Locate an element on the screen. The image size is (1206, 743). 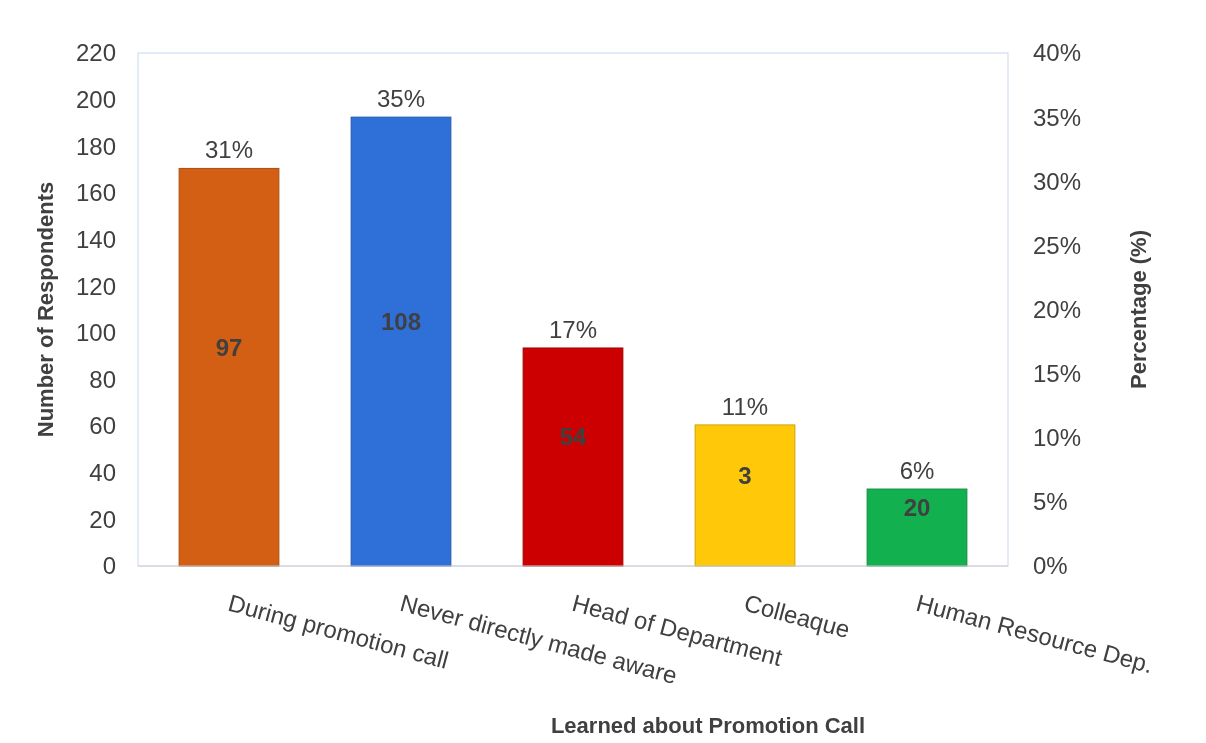
y2-tick-label: 15% is located at coordinates (1057, 374).